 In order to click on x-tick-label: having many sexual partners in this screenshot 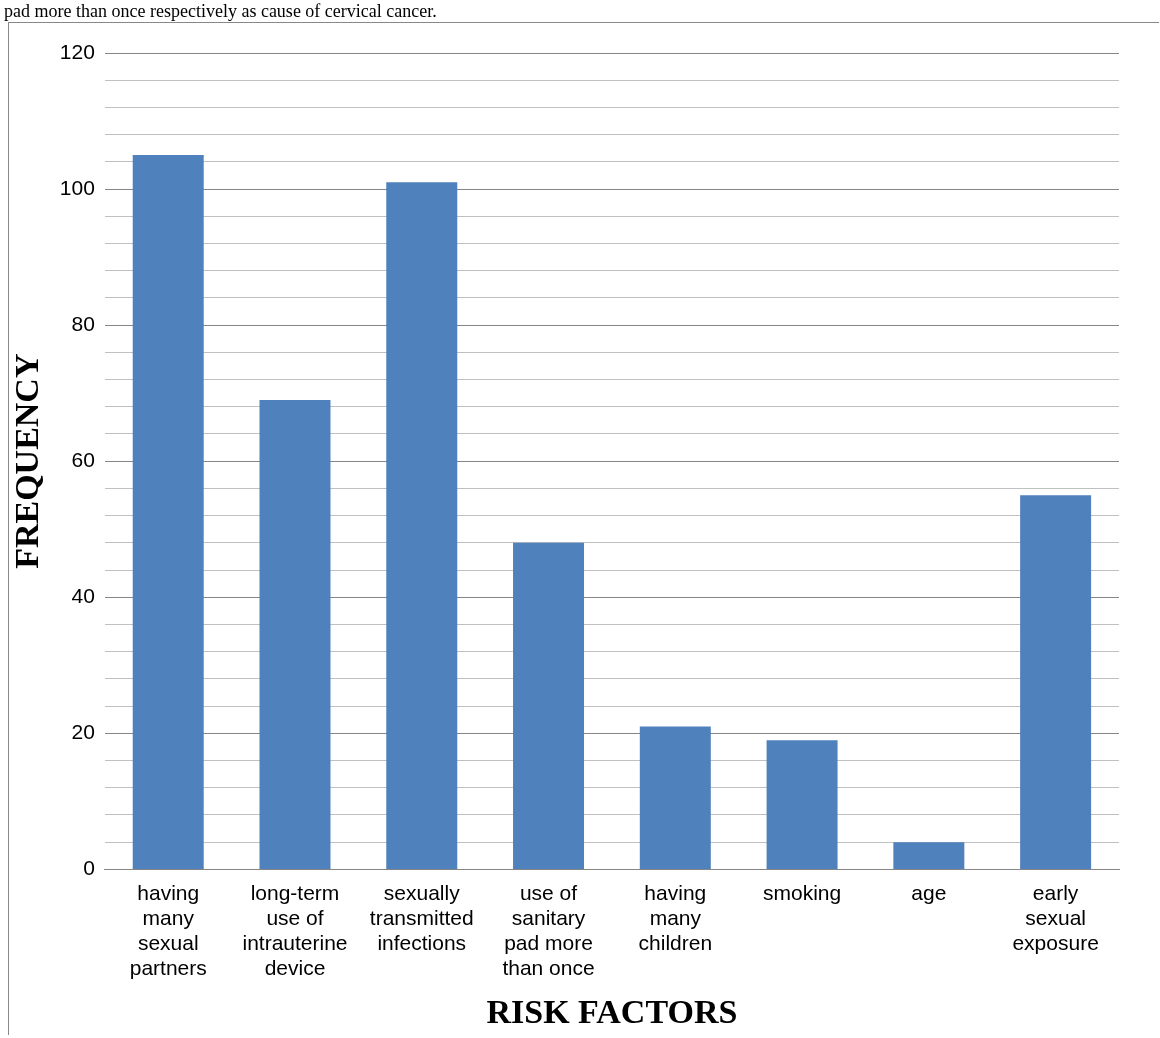, I will do `click(168, 930)`.